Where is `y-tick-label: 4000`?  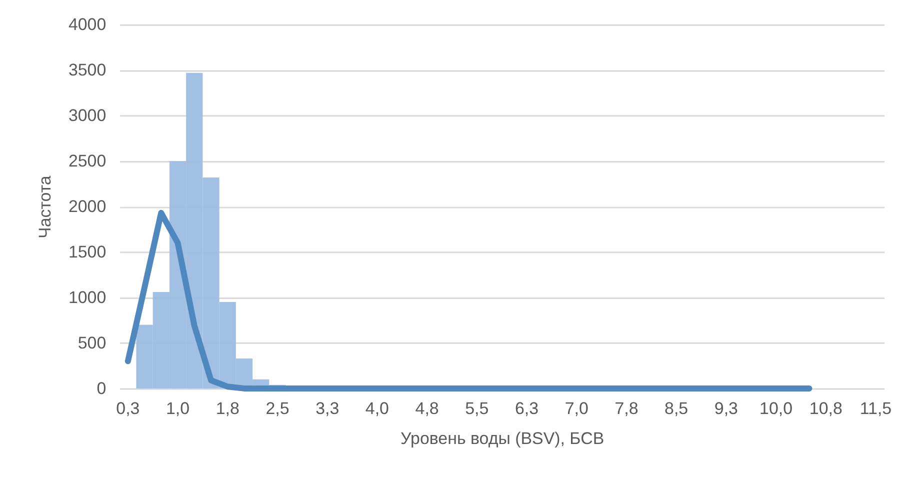 y-tick-label: 4000 is located at coordinates (87, 24).